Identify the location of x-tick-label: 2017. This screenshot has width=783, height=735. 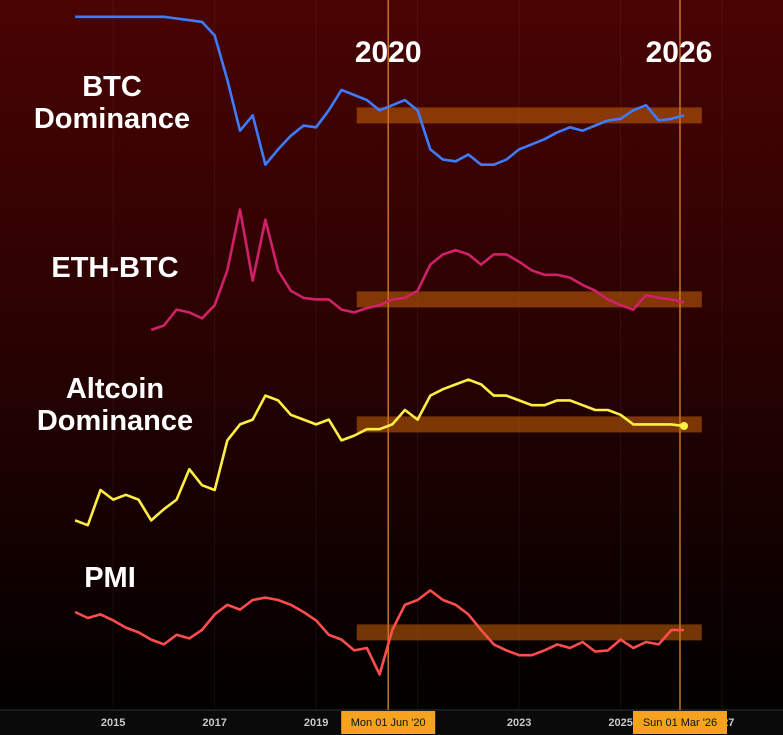
(214, 723).